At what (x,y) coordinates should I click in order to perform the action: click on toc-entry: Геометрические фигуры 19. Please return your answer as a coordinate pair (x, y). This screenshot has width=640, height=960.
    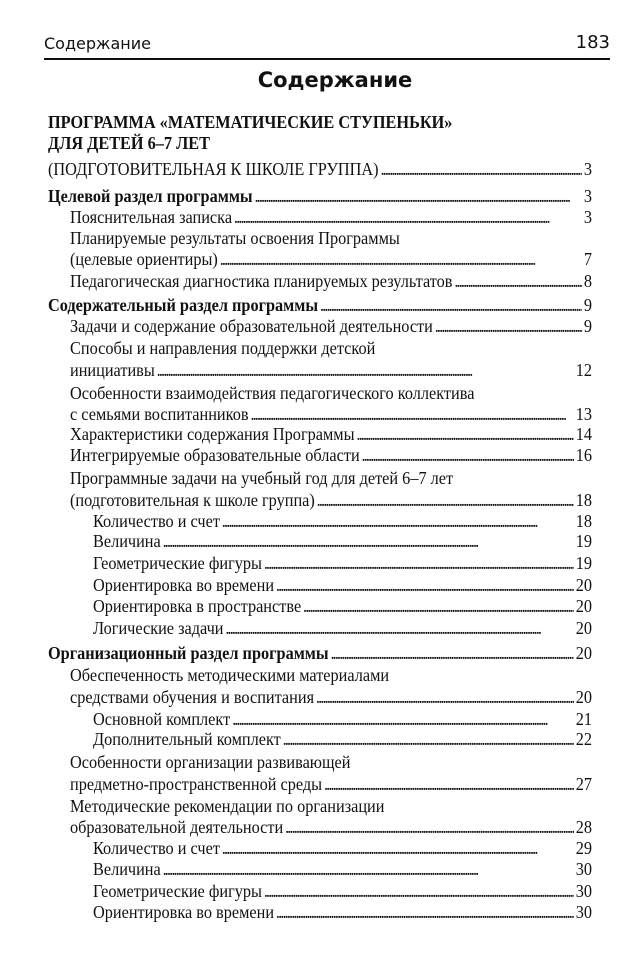
    Looking at the image, I should click on (342, 563).